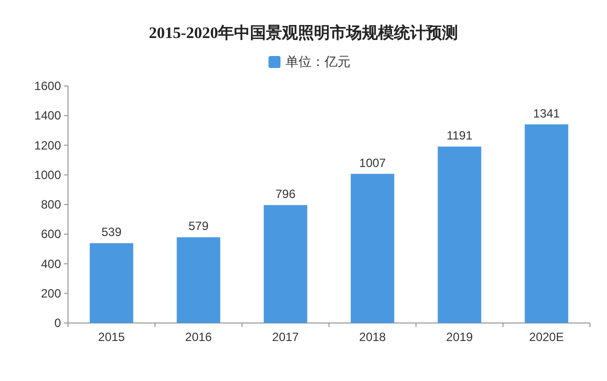 The height and width of the screenshot is (381, 607). I want to click on legend-label: 单位：亿元, so click(318, 61).